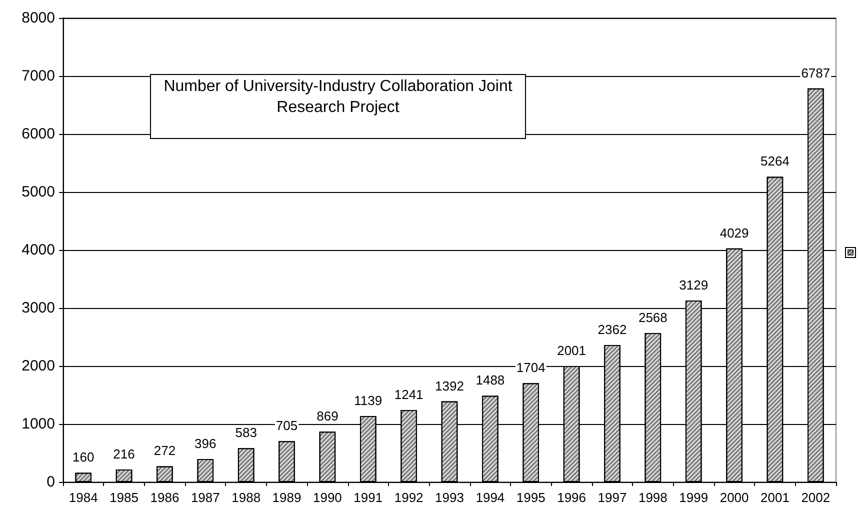 Image resolution: width=860 pixels, height=511 pixels. Describe the element at coordinates (449, 386) in the screenshot. I see `data-label: 1392` at that location.